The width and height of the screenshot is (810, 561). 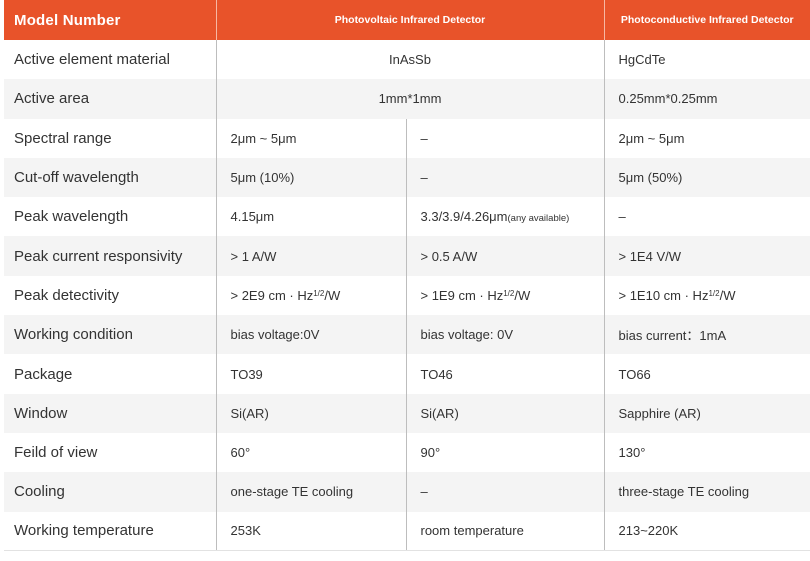 What do you see at coordinates (110, 492) in the screenshot?
I see `row-label: Cooling` at bounding box center [110, 492].